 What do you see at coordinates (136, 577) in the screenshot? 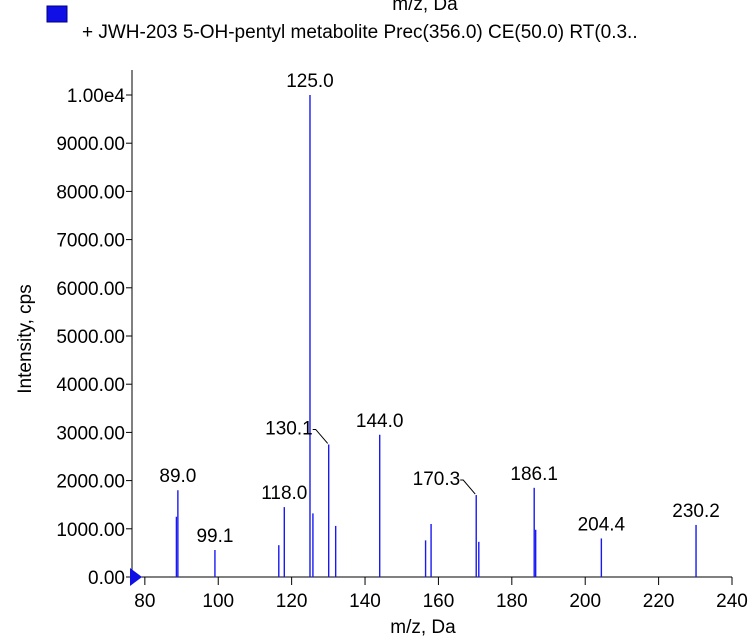
I see `origin-marker-icon` at bounding box center [136, 577].